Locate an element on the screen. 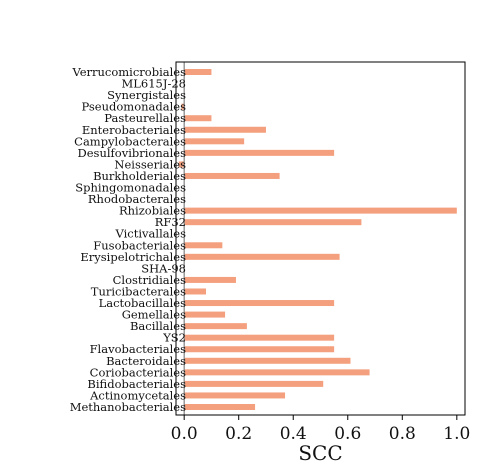 This screenshot has width=482, height=467. bar-burkholderiales is located at coordinates (232, 175).